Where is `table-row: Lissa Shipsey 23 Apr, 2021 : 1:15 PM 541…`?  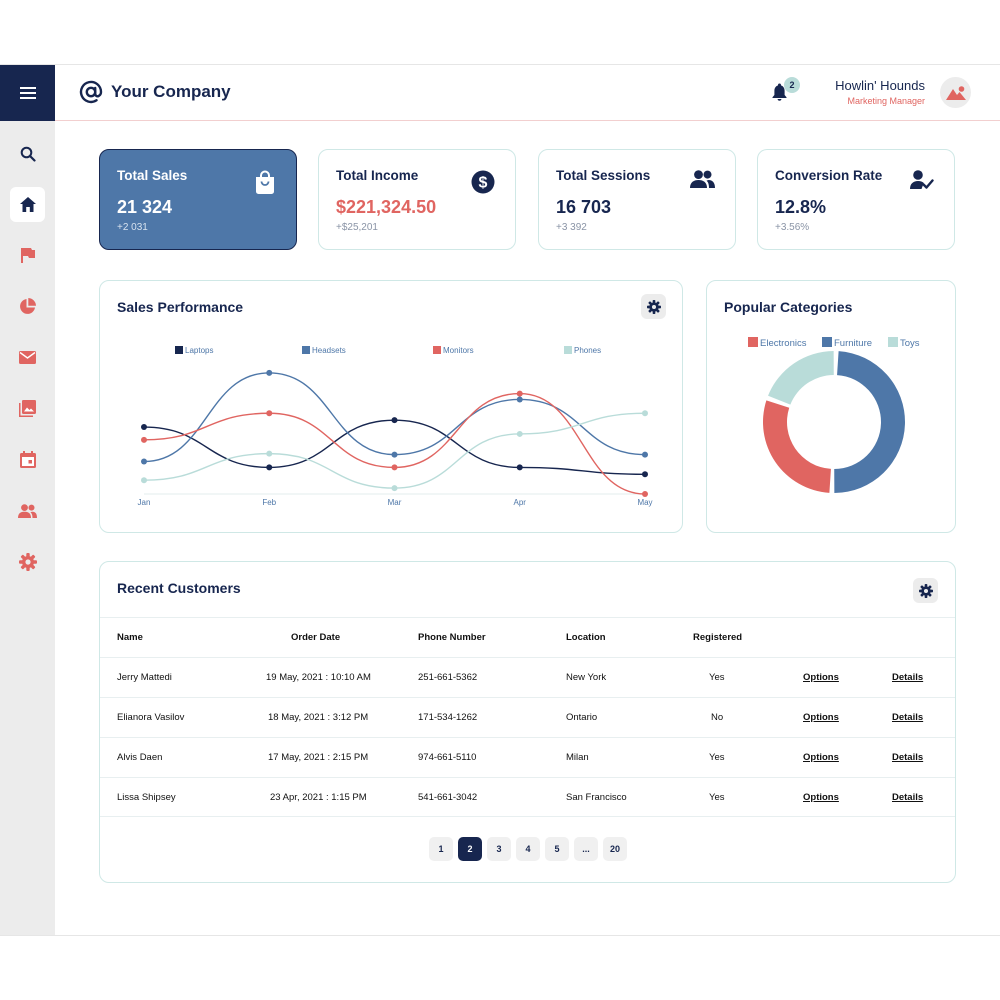 table-row: Lissa Shipsey 23 Apr, 2021 : 1:15 PM 541… is located at coordinates (527, 797).